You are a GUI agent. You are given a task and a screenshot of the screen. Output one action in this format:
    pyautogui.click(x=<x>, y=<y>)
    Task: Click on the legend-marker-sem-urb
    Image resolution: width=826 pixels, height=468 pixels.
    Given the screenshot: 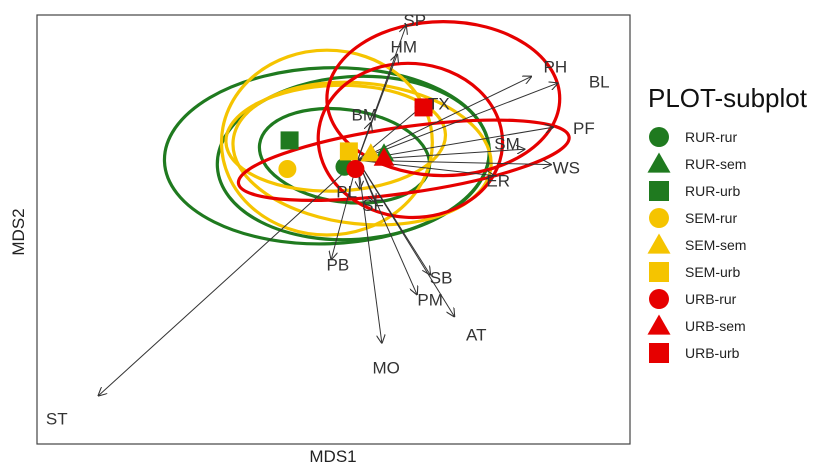 What is the action you would take?
    pyautogui.click(x=659, y=272)
    